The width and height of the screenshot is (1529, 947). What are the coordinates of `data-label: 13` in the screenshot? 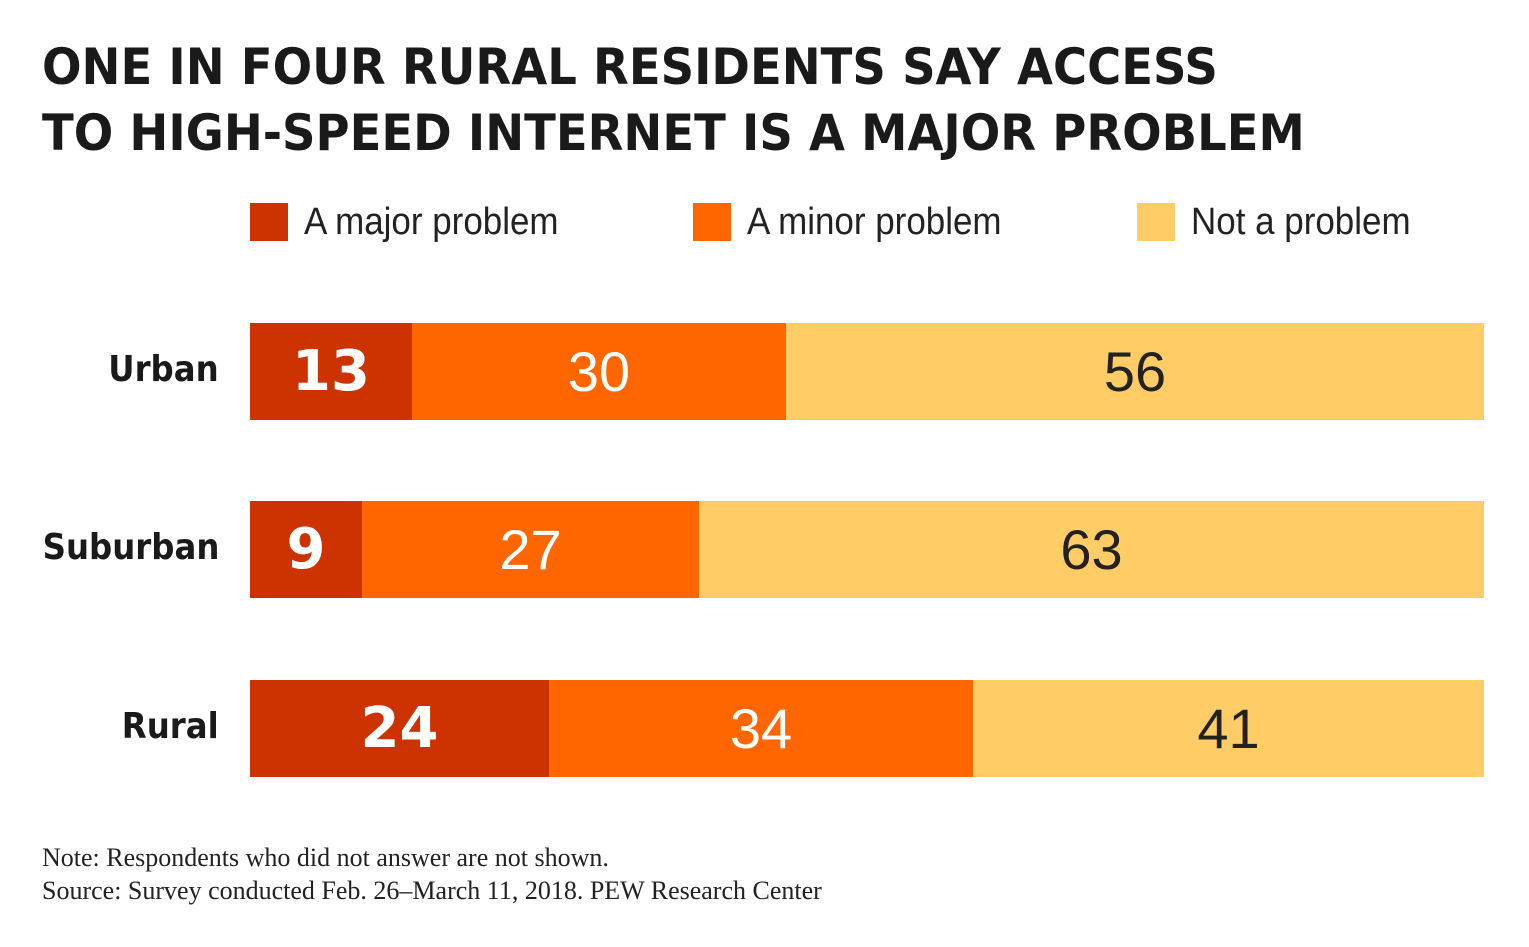 It's located at (331, 371).